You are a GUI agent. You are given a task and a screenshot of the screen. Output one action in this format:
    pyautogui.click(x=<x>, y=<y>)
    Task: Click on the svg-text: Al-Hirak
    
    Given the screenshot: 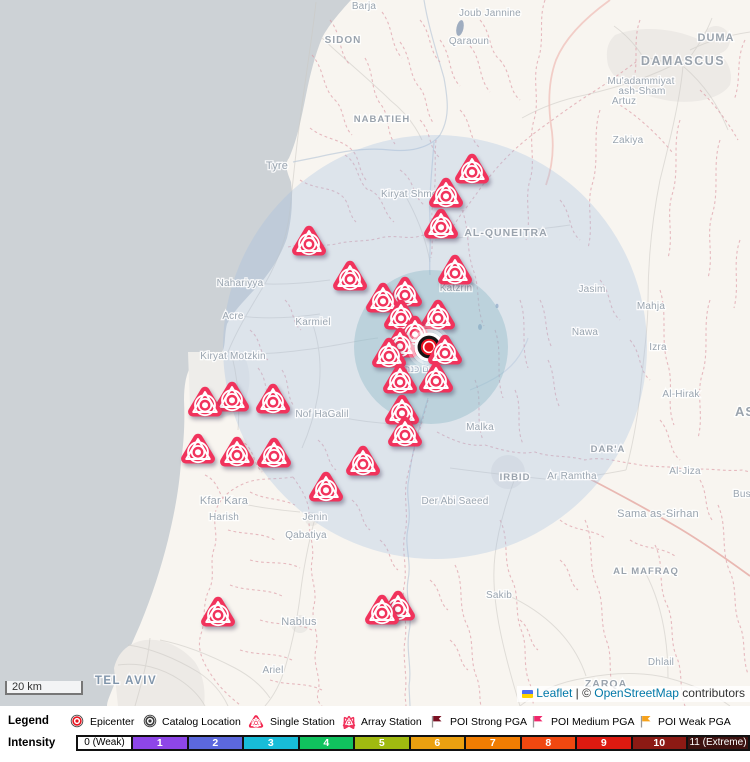 What is the action you would take?
    pyautogui.click(x=681, y=394)
    